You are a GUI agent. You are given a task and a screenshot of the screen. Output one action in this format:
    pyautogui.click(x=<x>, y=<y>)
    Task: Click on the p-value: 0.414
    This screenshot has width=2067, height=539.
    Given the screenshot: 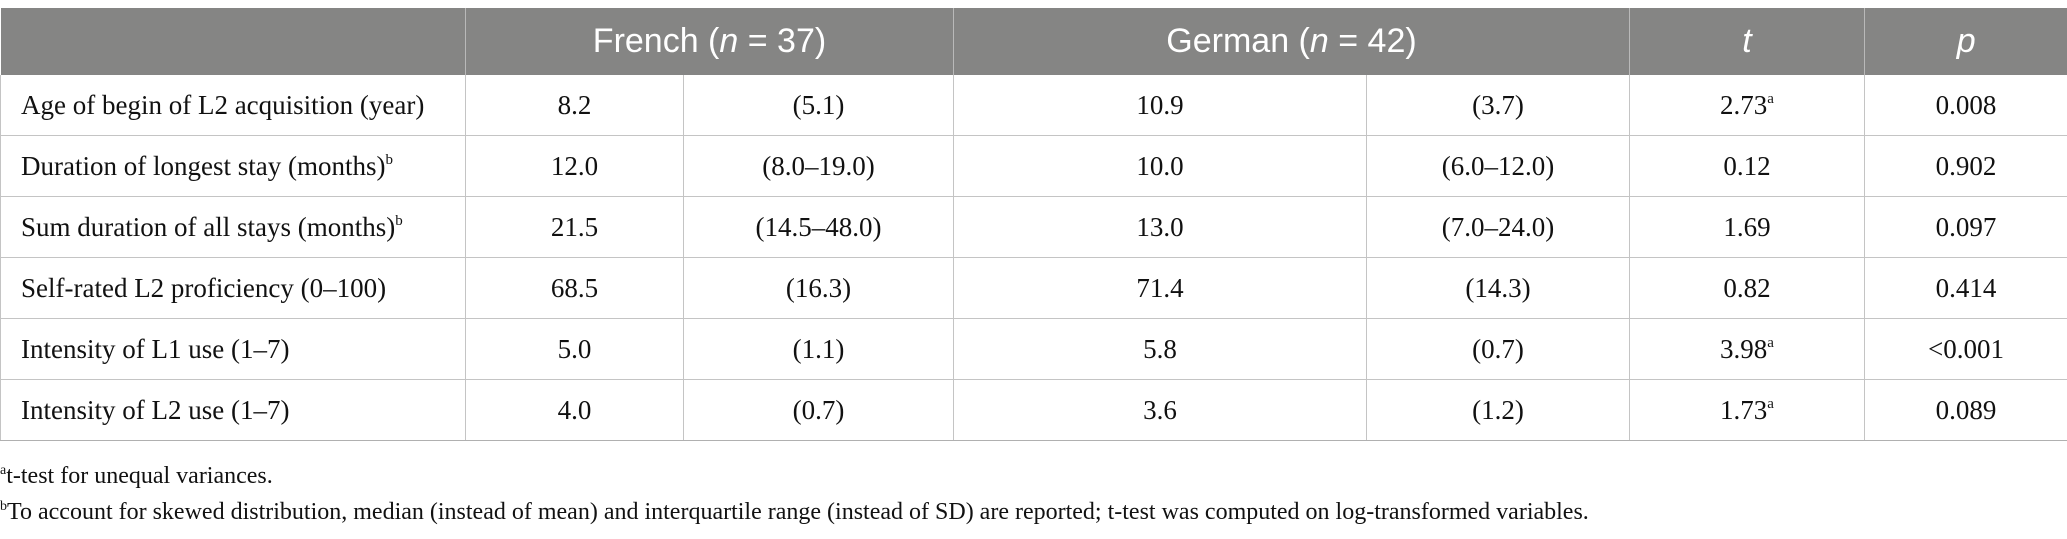 What is the action you would take?
    pyautogui.click(x=1965, y=288)
    